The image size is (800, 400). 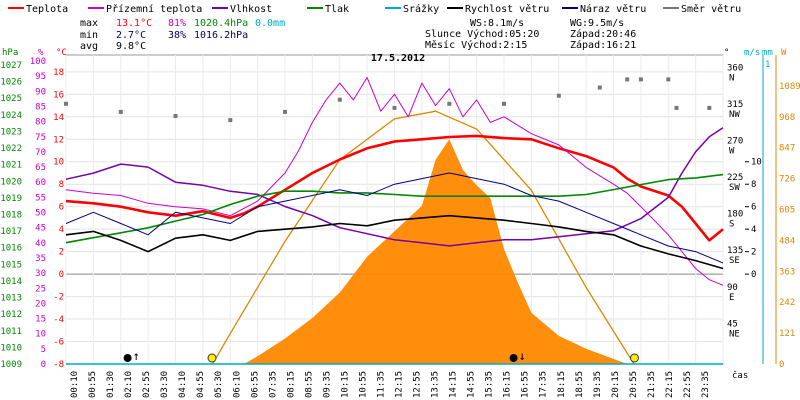 I want to click on tick-label-ms: 6, so click(x=753, y=208).